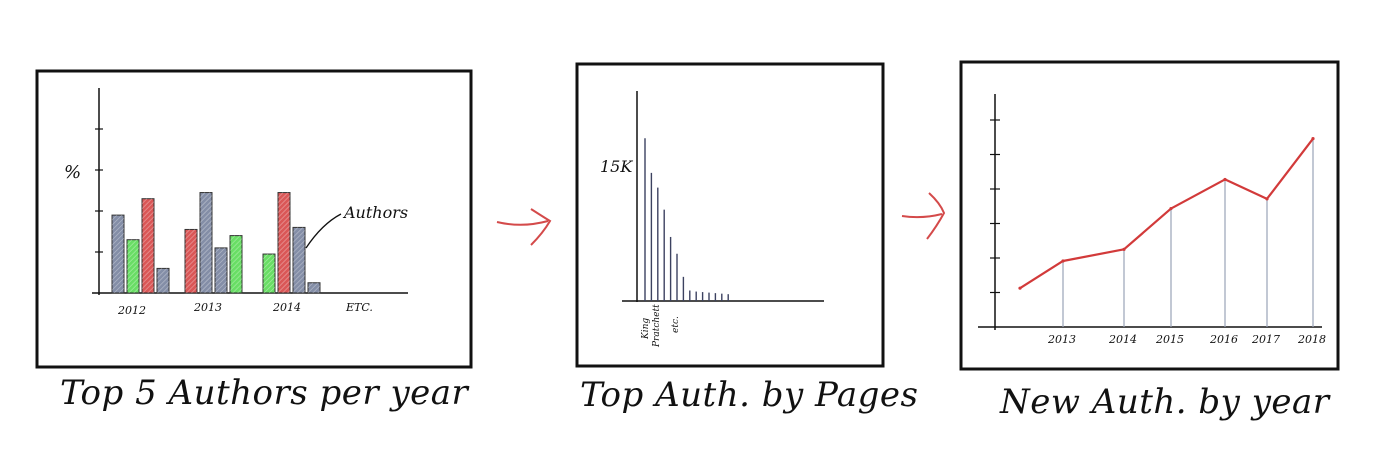  Describe the element at coordinates (72, 172) in the screenshot. I see `panel-1-y-label: %` at that location.